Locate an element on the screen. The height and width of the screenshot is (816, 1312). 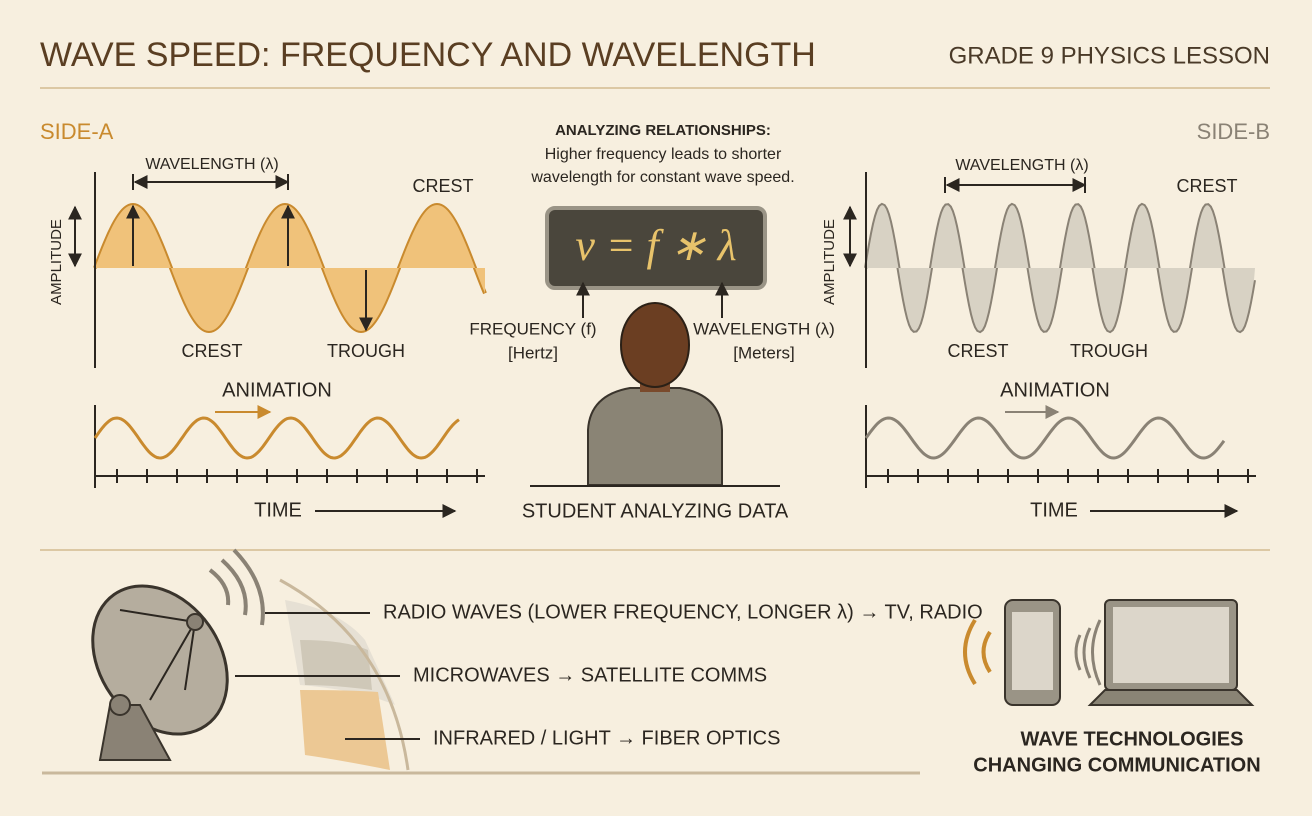
phone-screen is located at coordinates (1032, 651).